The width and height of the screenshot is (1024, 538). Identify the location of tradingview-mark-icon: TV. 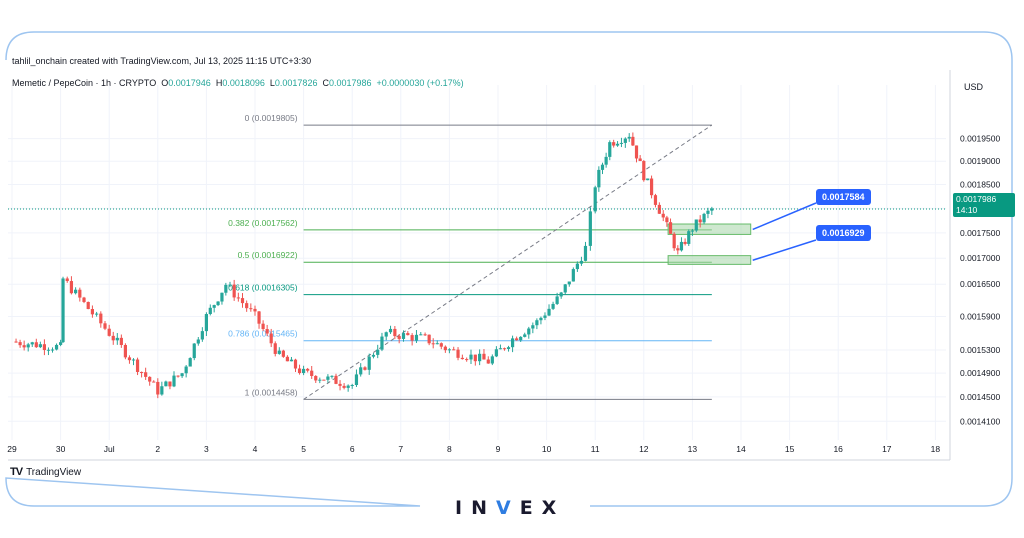
(16, 472).